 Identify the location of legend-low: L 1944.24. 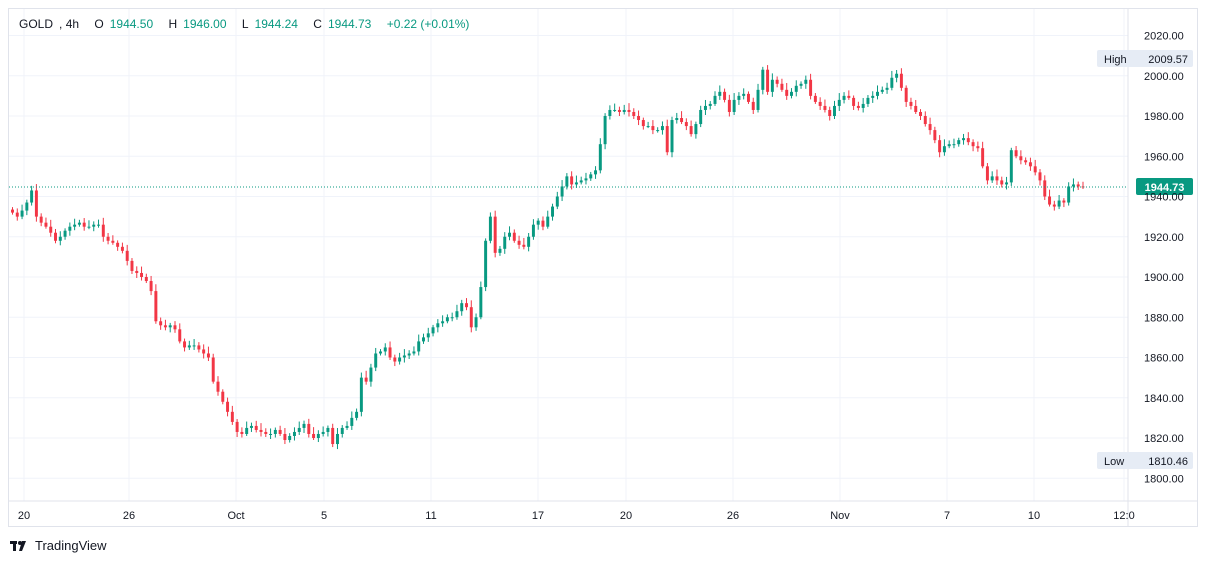
(269, 24).